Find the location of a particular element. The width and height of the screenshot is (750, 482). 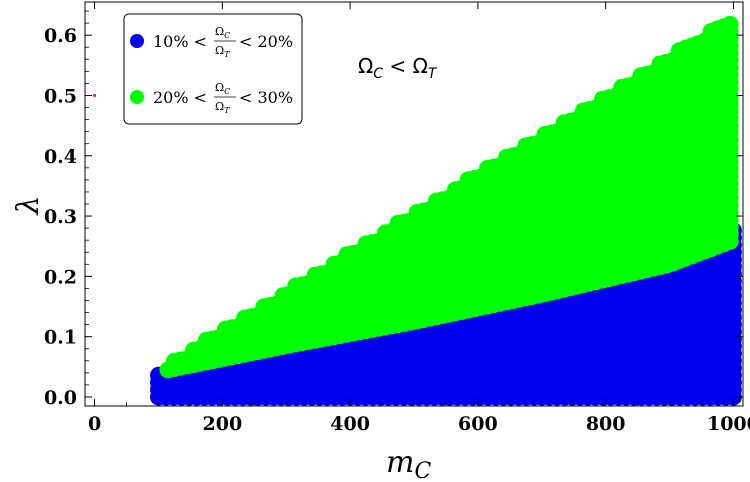

y-tick-label: 0.5 is located at coordinates (60, 96).